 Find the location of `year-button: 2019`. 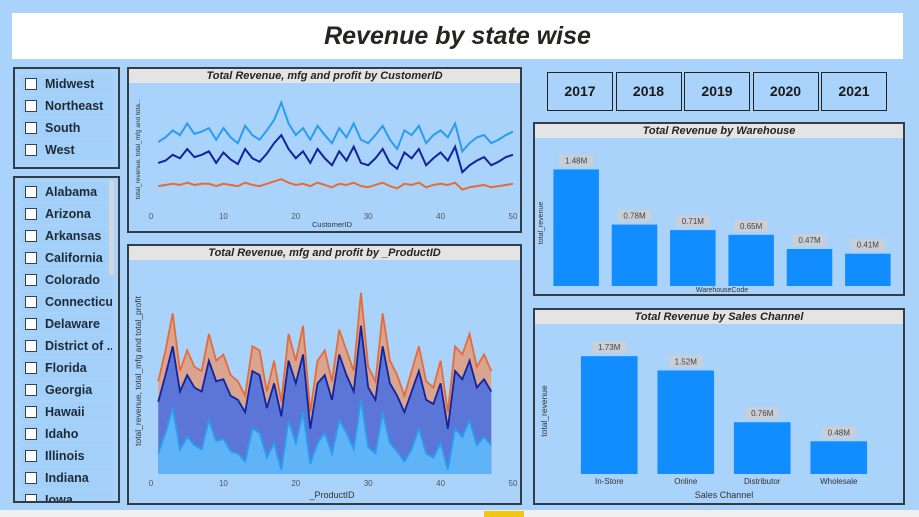

year-button: 2019 is located at coordinates (717, 91).